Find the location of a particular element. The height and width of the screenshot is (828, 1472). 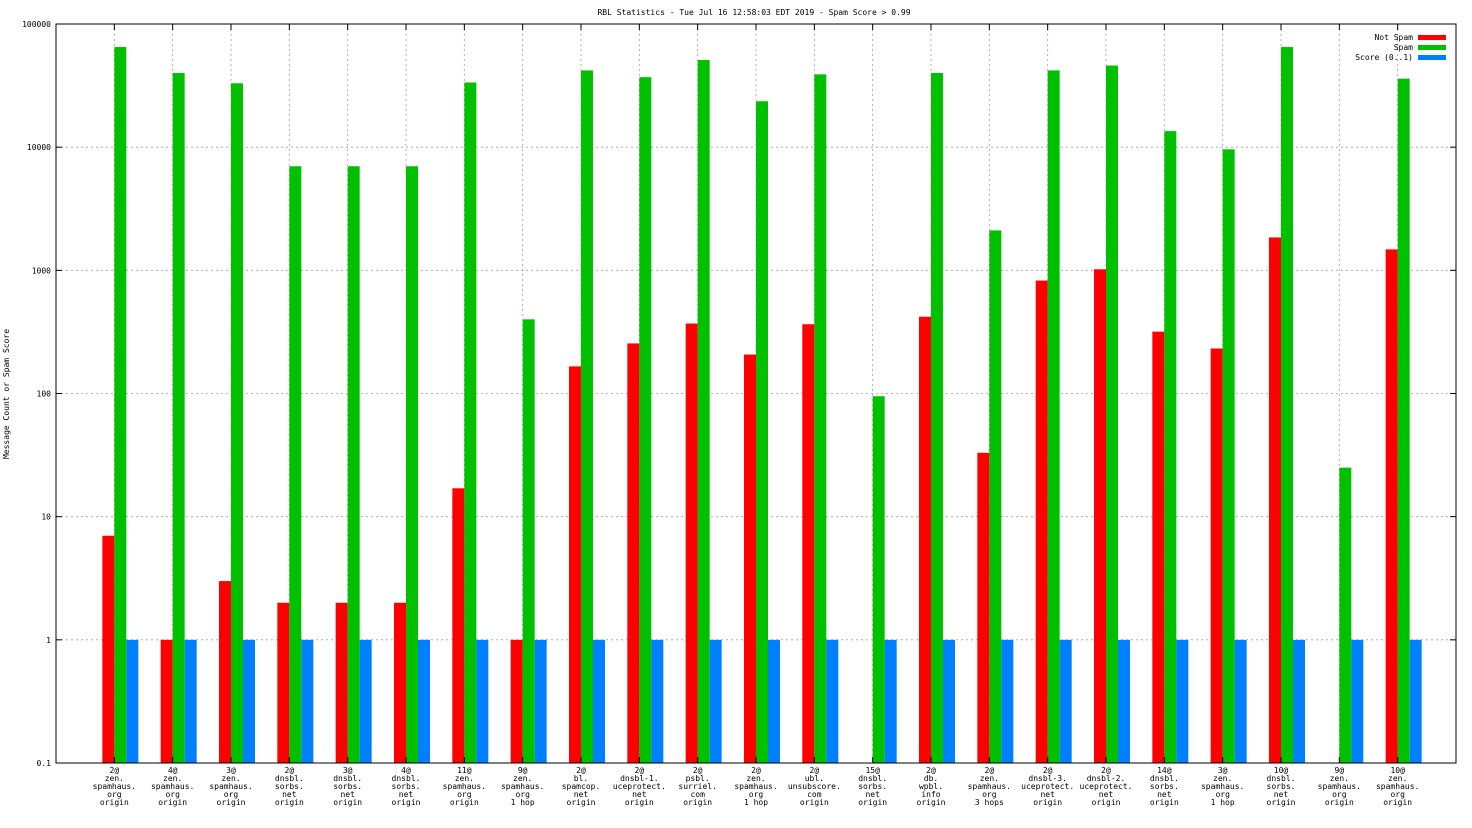

legend-label: Not Spam is located at coordinates (1393, 37).